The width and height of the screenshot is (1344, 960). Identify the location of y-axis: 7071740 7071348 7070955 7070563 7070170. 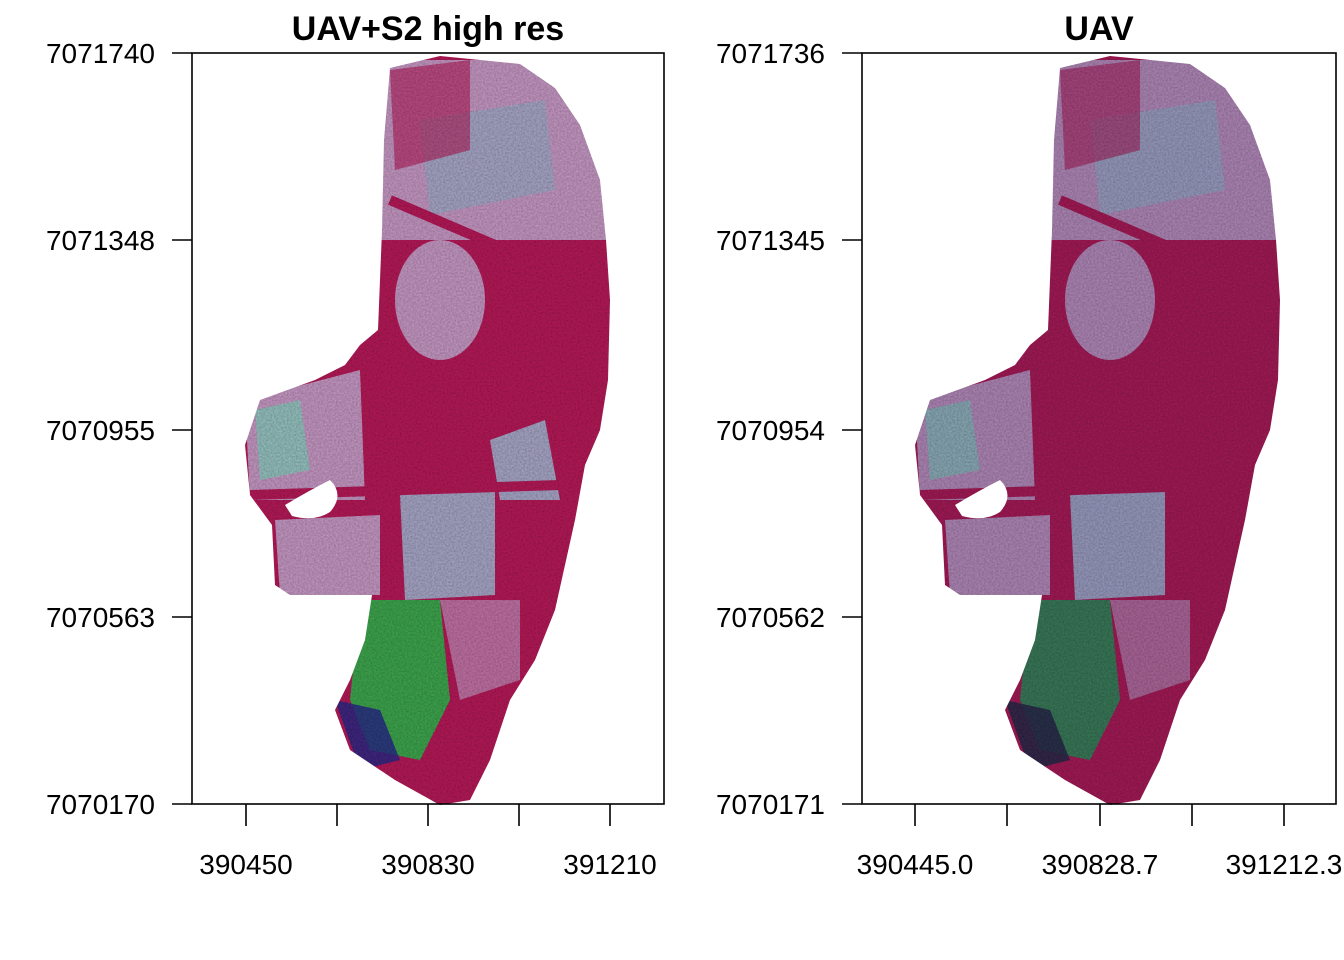
(119, 429).